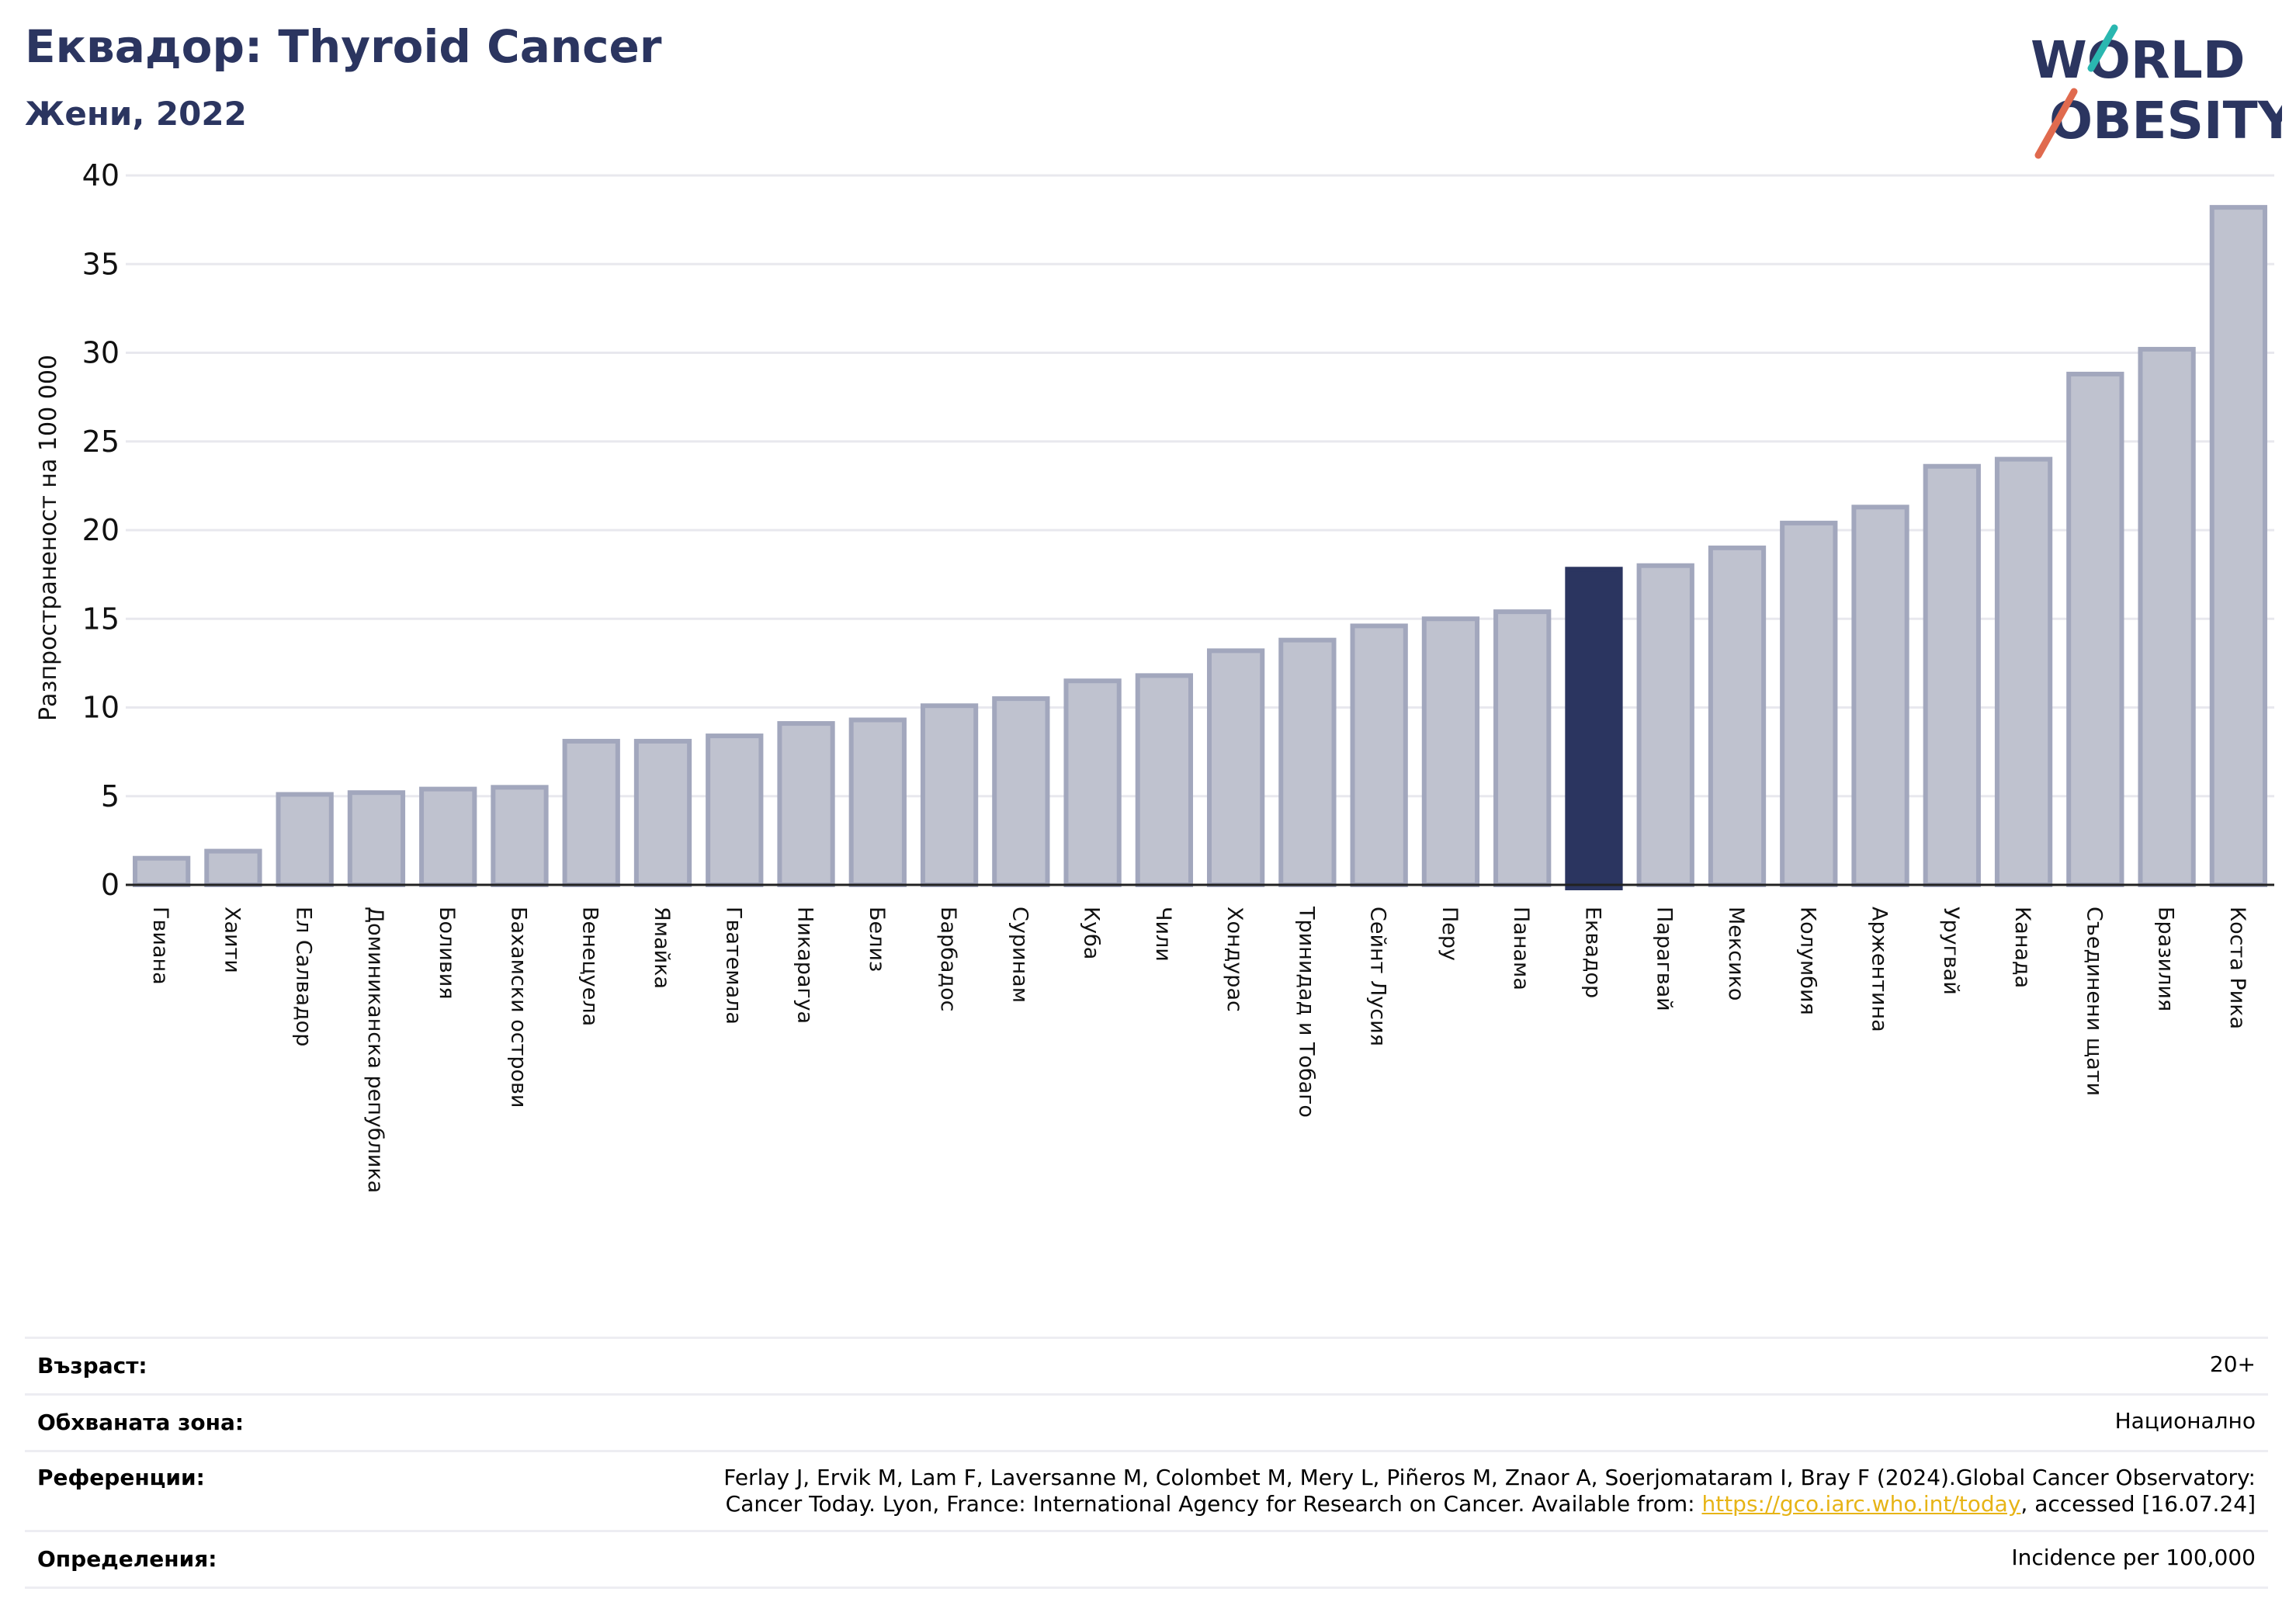 The width and height of the screenshot is (2296, 1623). Describe the element at coordinates (1521, 948) in the screenshot. I see `x-tick-label: Панама` at that location.